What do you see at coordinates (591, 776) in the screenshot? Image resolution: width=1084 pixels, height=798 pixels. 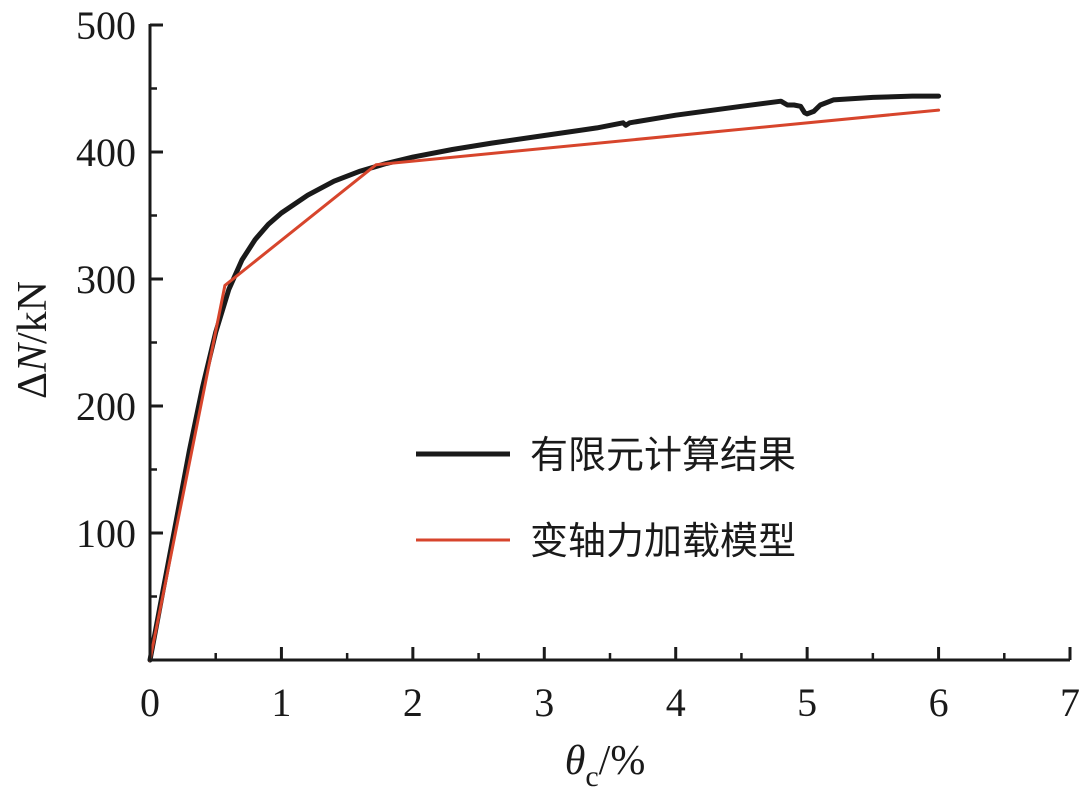 I see `x-axis-title-sub: c` at bounding box center [591, 776].